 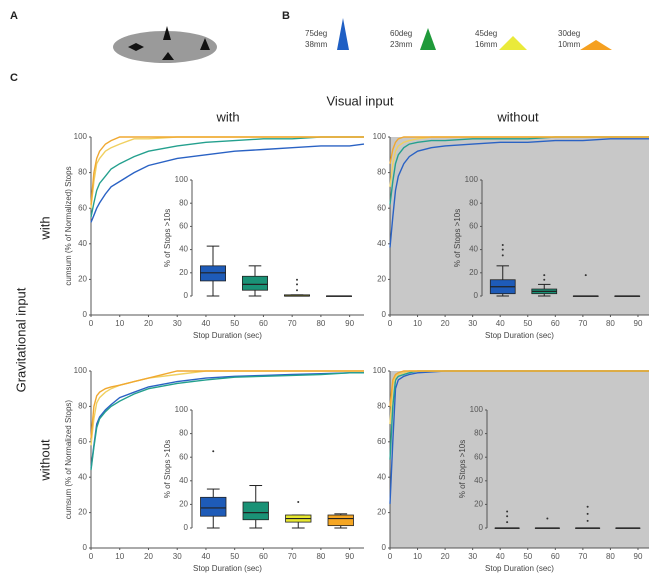 What do you see at coordinates (569, 44) in the screenshot?
I see `legend-size: 10mm` at bounding box center [569, 44].